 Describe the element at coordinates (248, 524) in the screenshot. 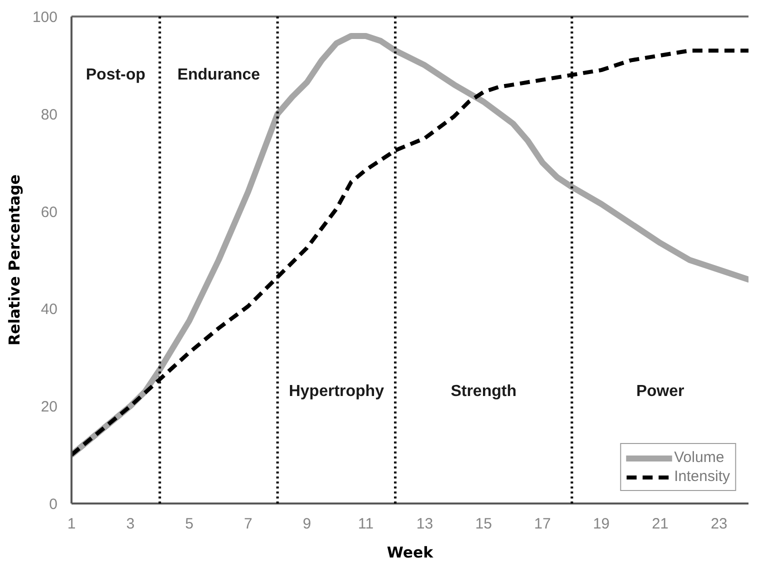

I see `x-tick-label: 7` at that location.